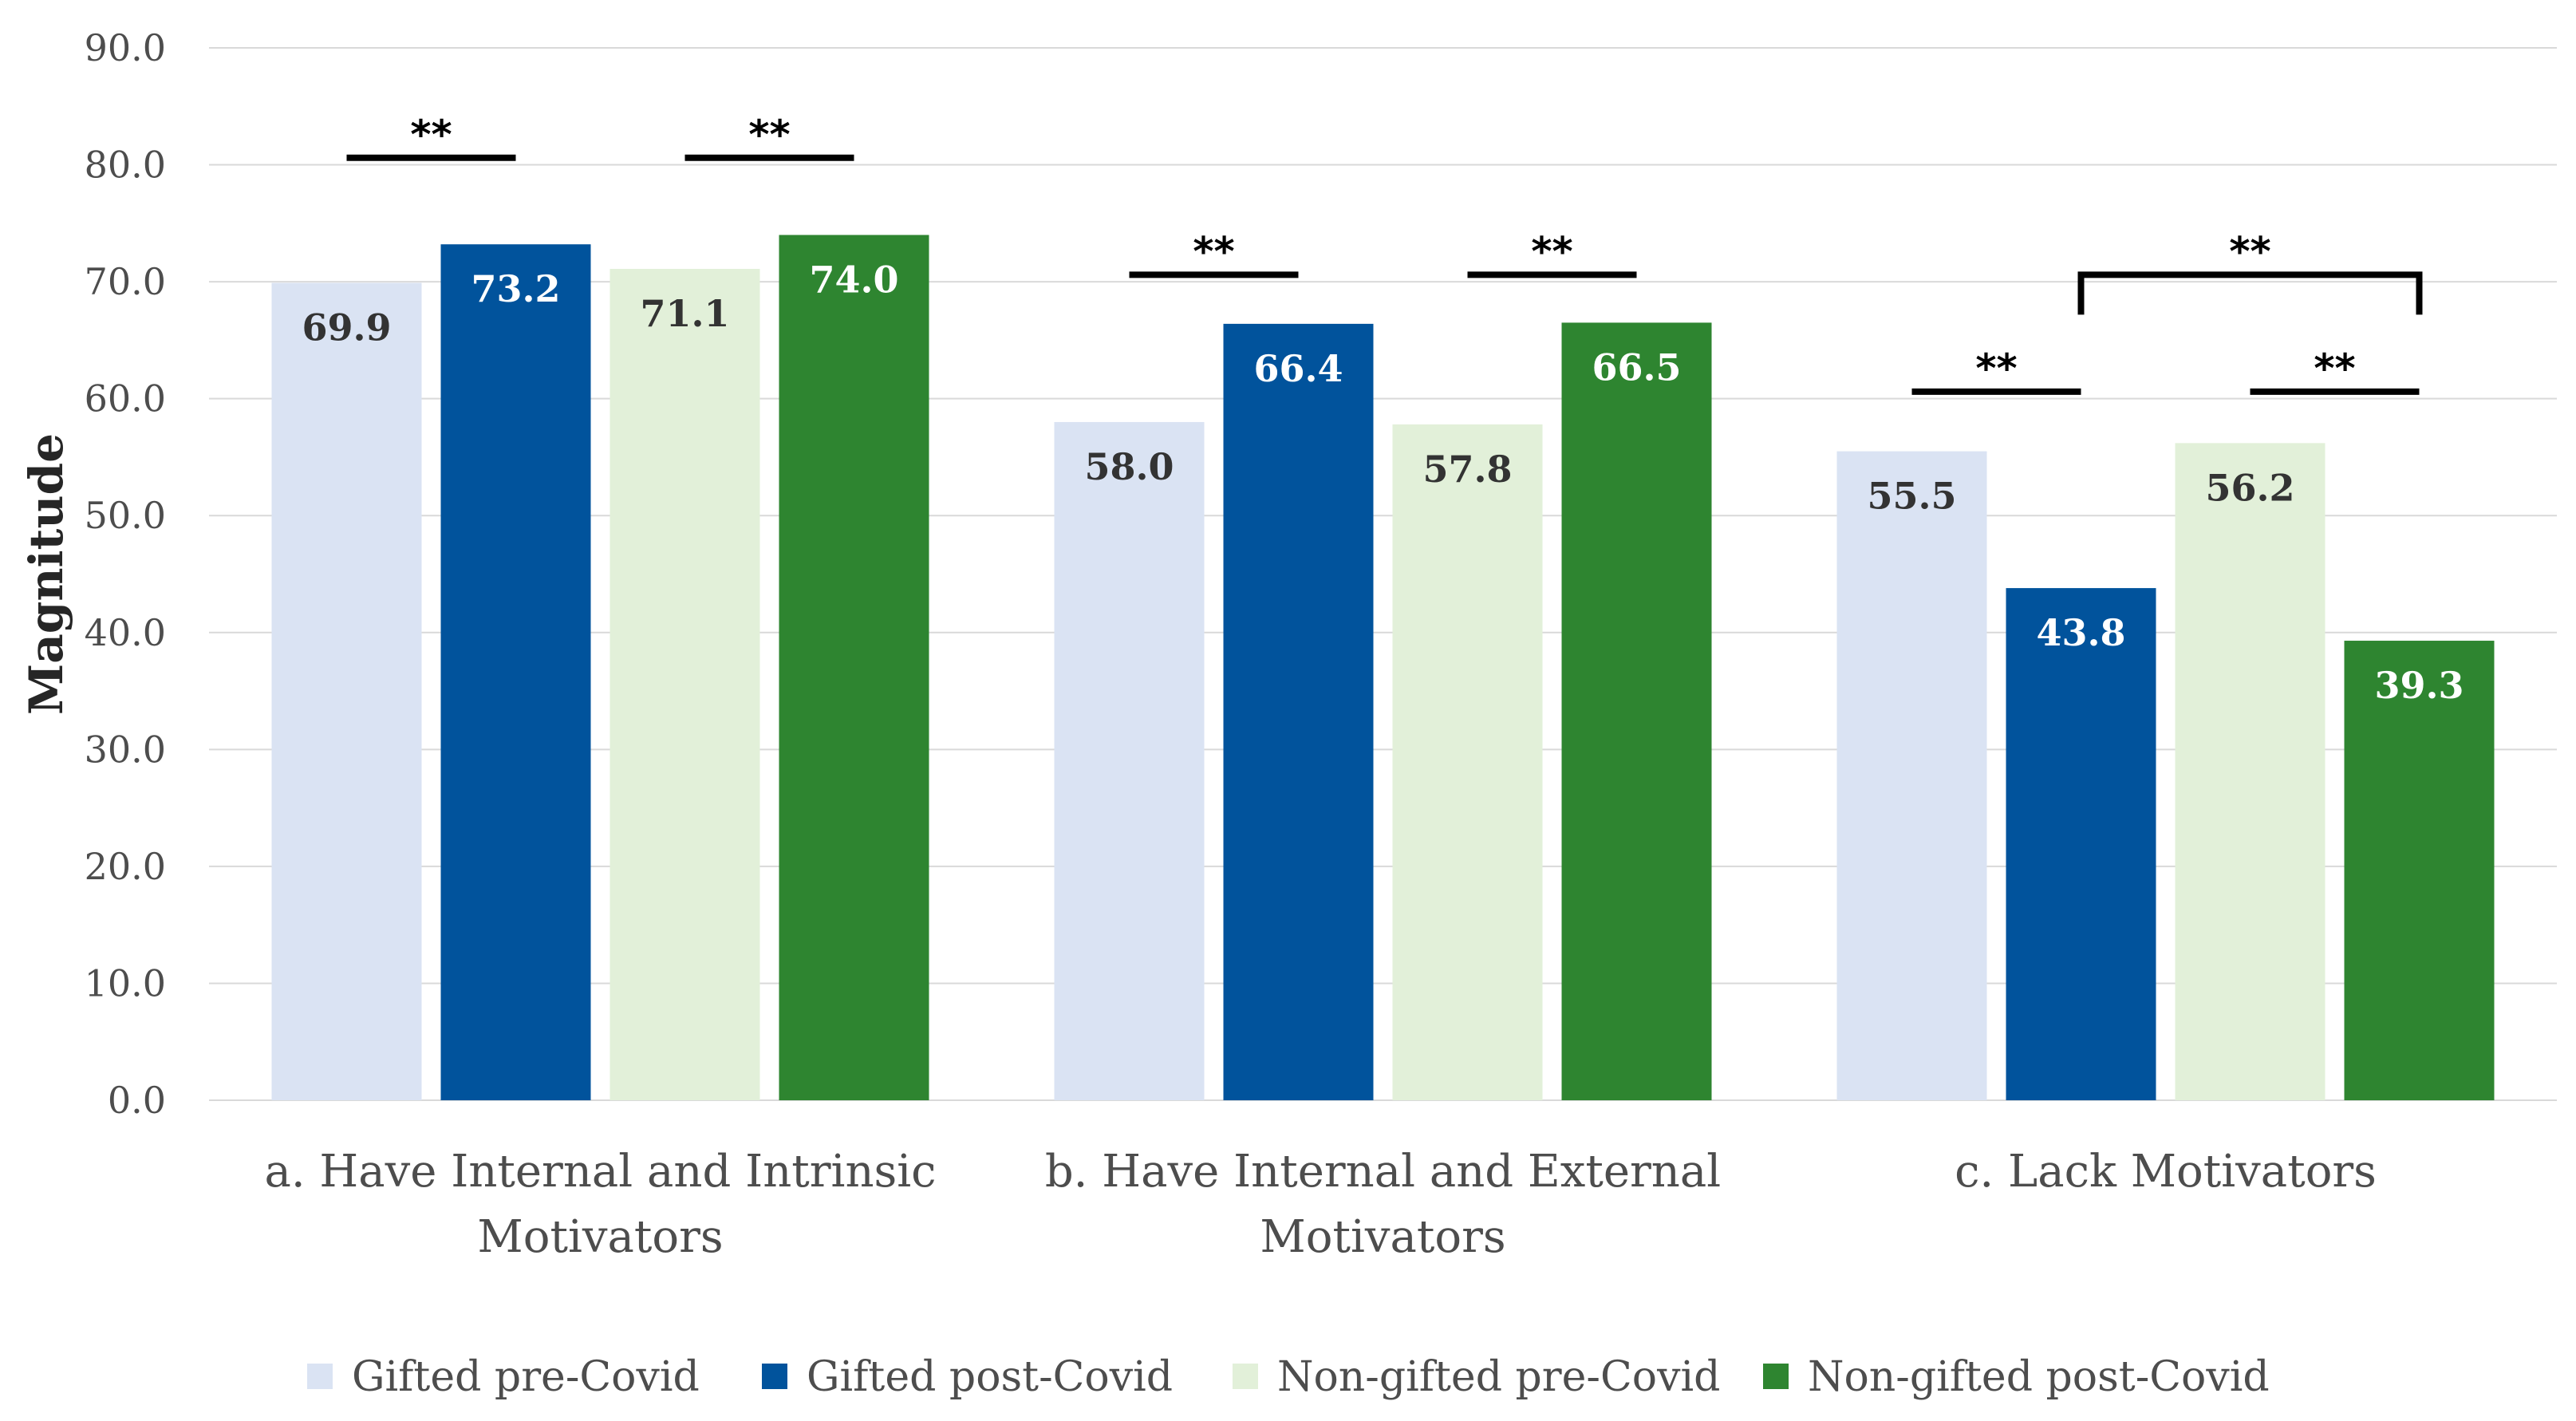 The height and width of the screenshot is (1421, 2576). What do you see at coordinates (600, 1172) in the screenshot?
I see `x-category-label: a. Have Internal and Intrinsic` at bounding box center [600, 1172].